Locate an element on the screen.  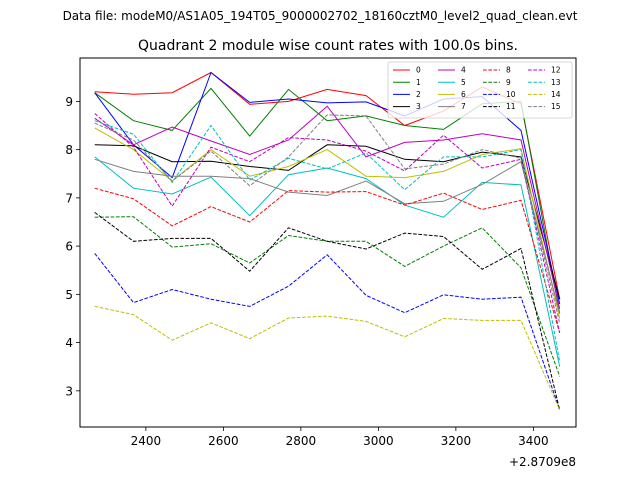
legend-box is located at coordinates (480, 90).